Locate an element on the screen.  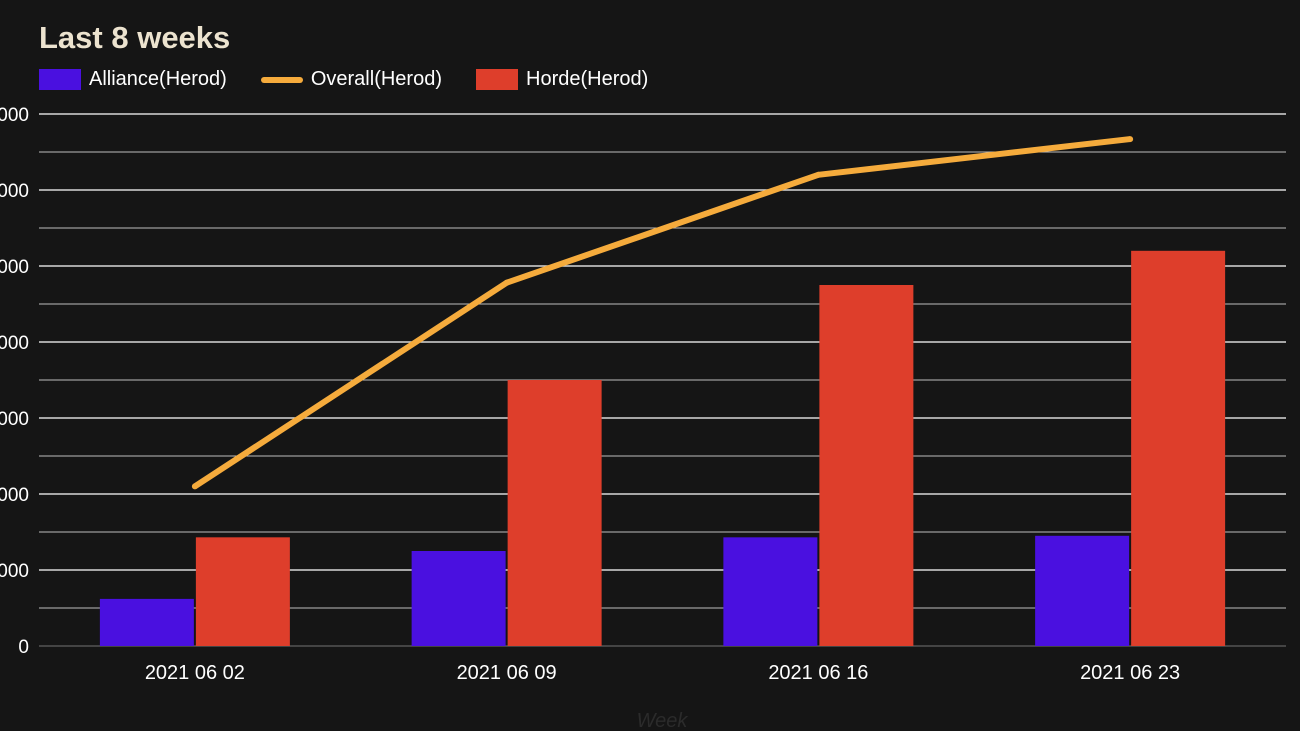
legend-swatch-alliance is located at coordinates (60, 79).